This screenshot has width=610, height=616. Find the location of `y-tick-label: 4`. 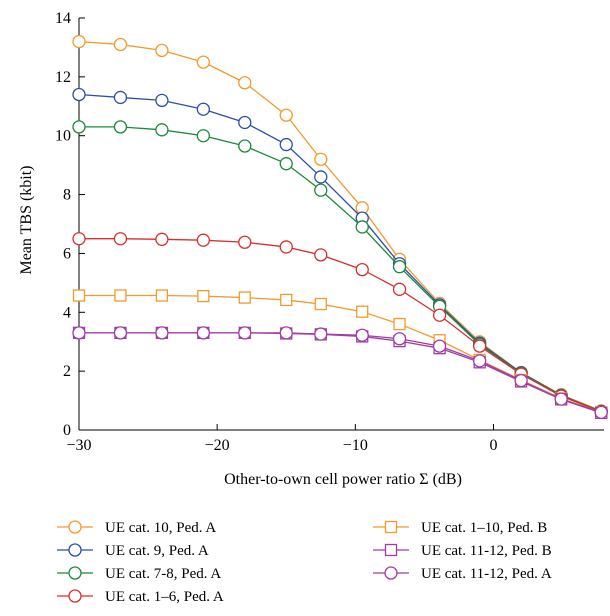

y-tick-label: 4 is located at coordinates (67, 312).